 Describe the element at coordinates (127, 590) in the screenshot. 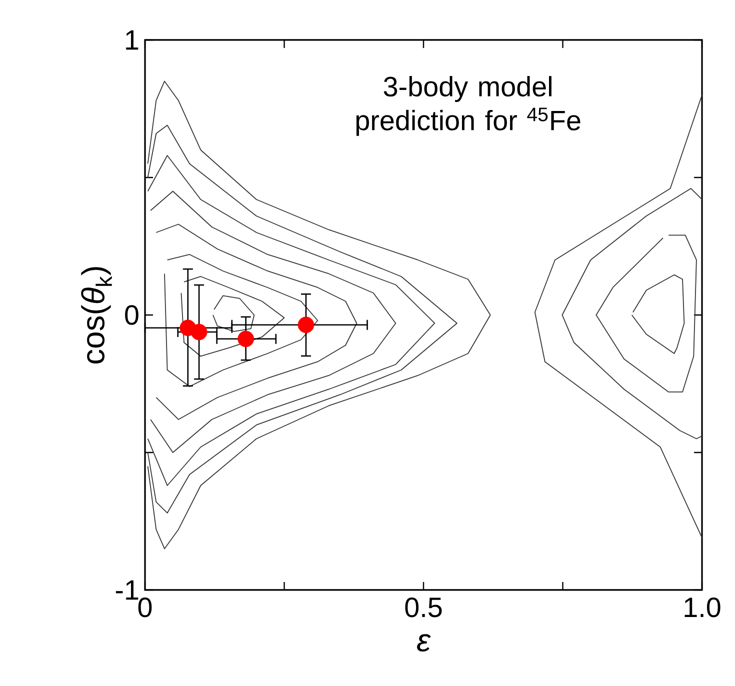

I see `y-tick-label: -1` at that location.